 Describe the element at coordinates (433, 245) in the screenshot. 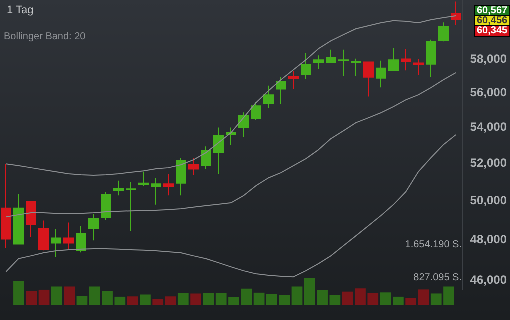

I see `annotation: 1.654.190 S.` at that location.